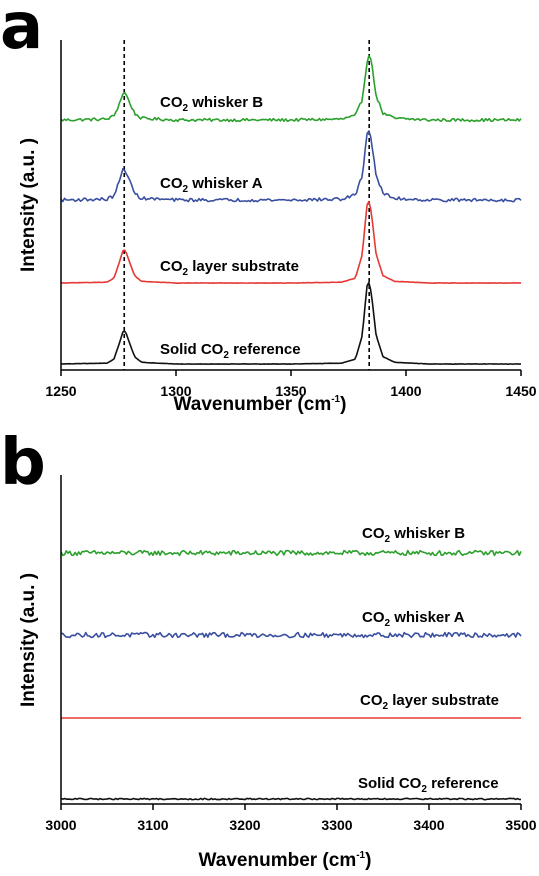 The image size is (539, 876). What do you see at coordinates (291, 242) in the screenshot?
I see `series-line-co2-layer-substrate` at bounding box center [291, 242].